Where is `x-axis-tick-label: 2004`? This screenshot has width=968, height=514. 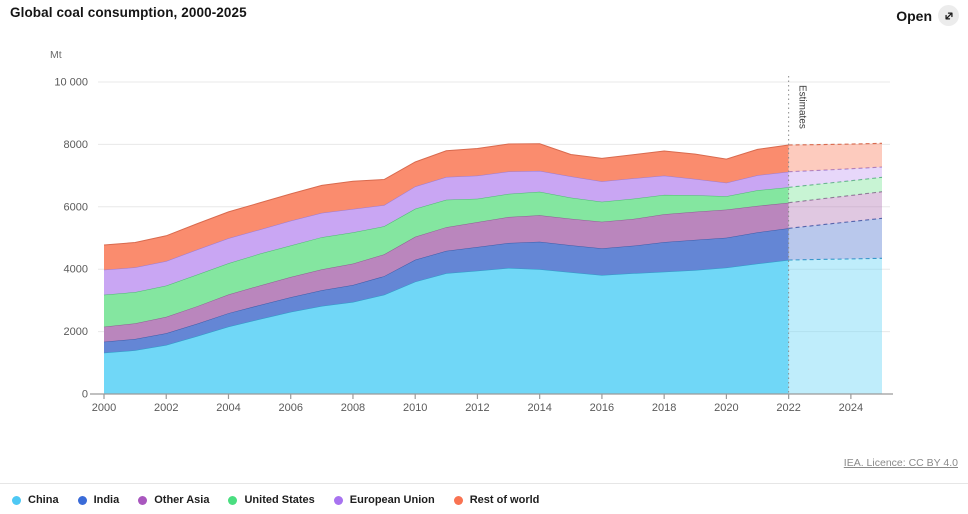 x-axis-tick-label: 2004 is located at coordinates (228, 408).